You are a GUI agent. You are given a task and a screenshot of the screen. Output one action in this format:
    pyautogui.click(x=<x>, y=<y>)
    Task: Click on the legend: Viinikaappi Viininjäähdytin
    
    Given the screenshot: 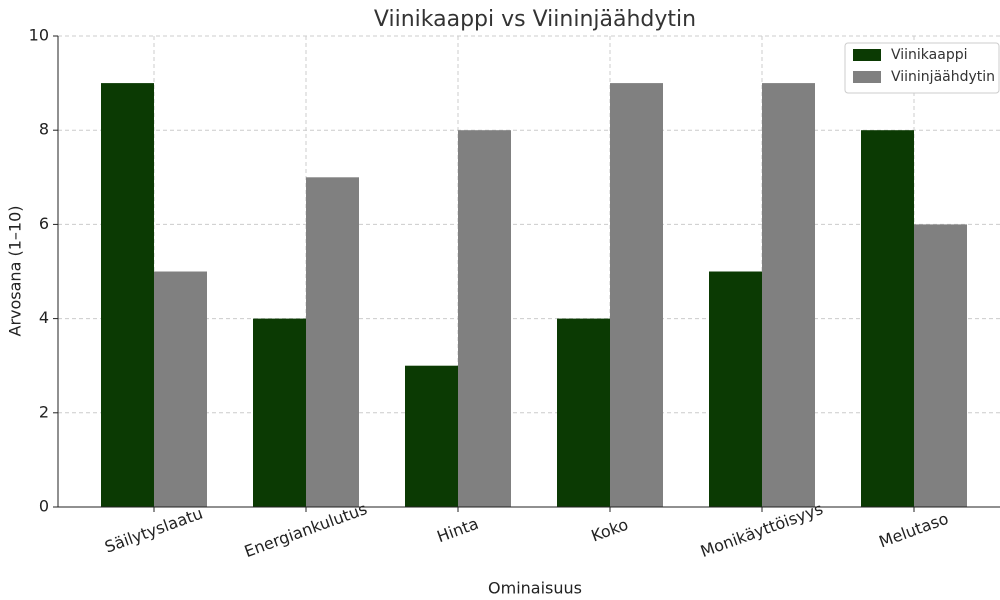 What is the action you would take?
    pyautogui.click(x=922, y=68)
    